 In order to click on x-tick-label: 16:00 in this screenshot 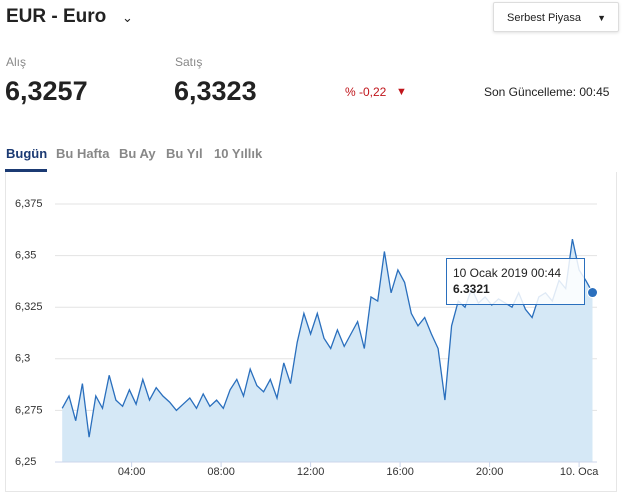, I will do `click(400, 472)`.